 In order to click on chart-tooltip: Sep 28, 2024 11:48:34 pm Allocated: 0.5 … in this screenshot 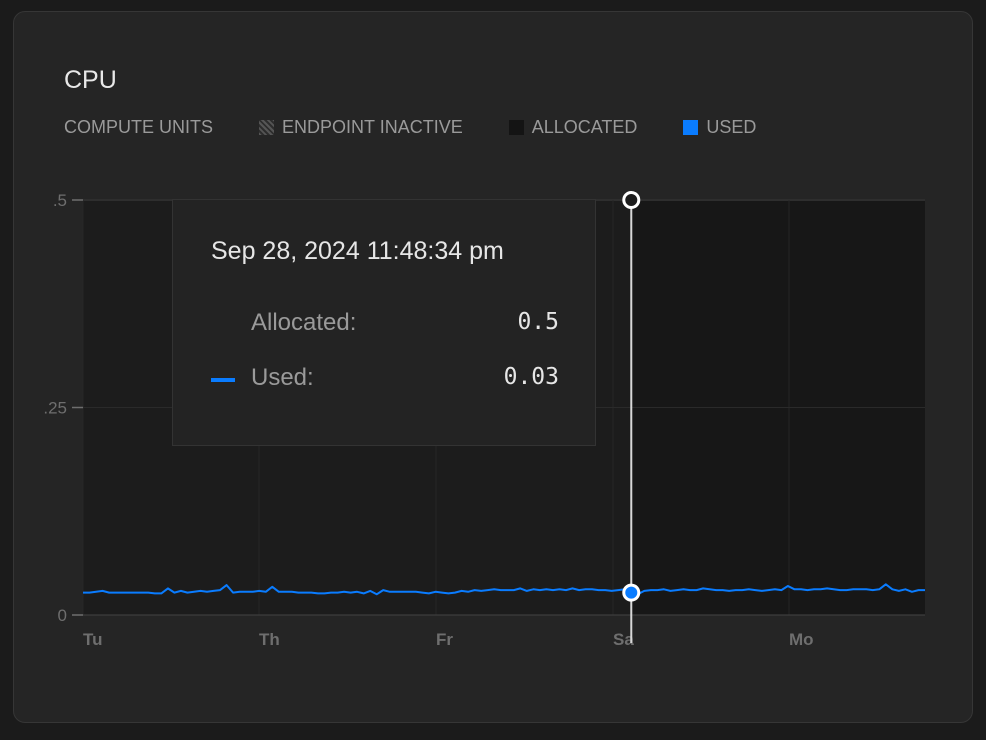, I will do `click(384, 322)`.